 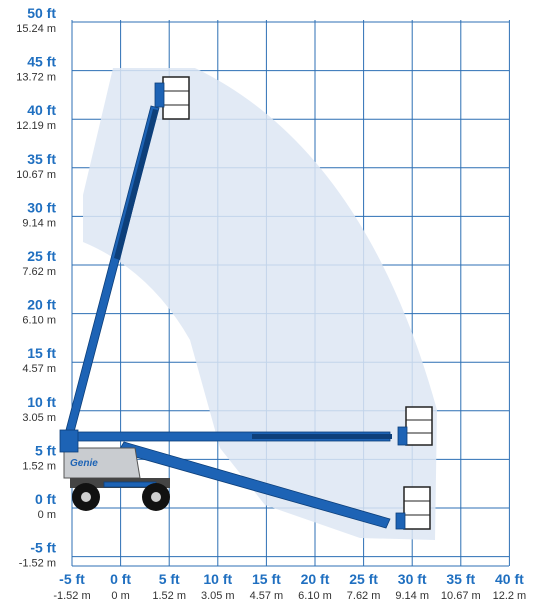 I want to click on x-tick-m: 10.67 m, so click(x=461, y=596).